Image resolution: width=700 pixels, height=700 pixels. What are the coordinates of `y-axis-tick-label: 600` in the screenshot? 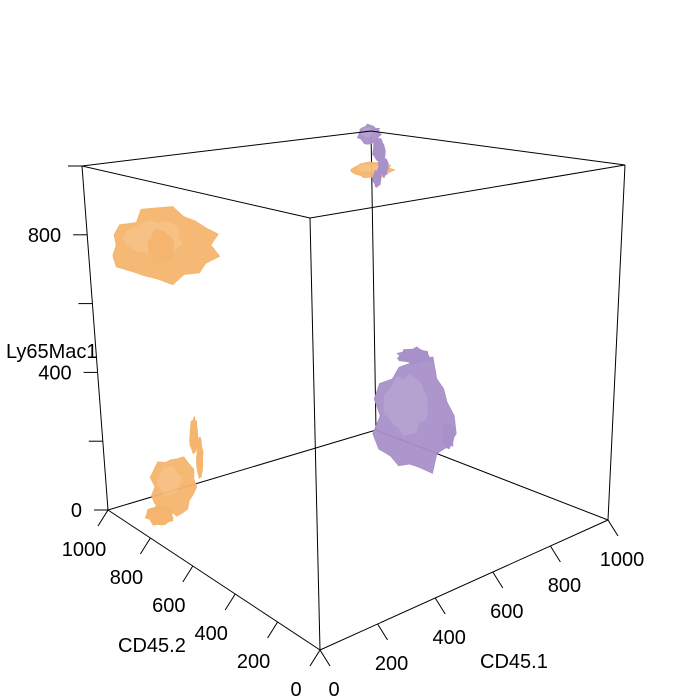 It's located at (168, 606).